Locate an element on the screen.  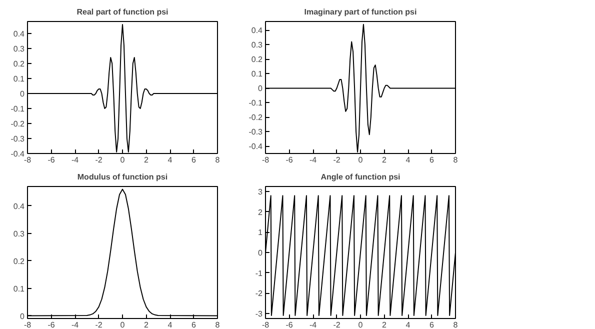
y-tick-label: -1 is located at coordinates (259, 273).